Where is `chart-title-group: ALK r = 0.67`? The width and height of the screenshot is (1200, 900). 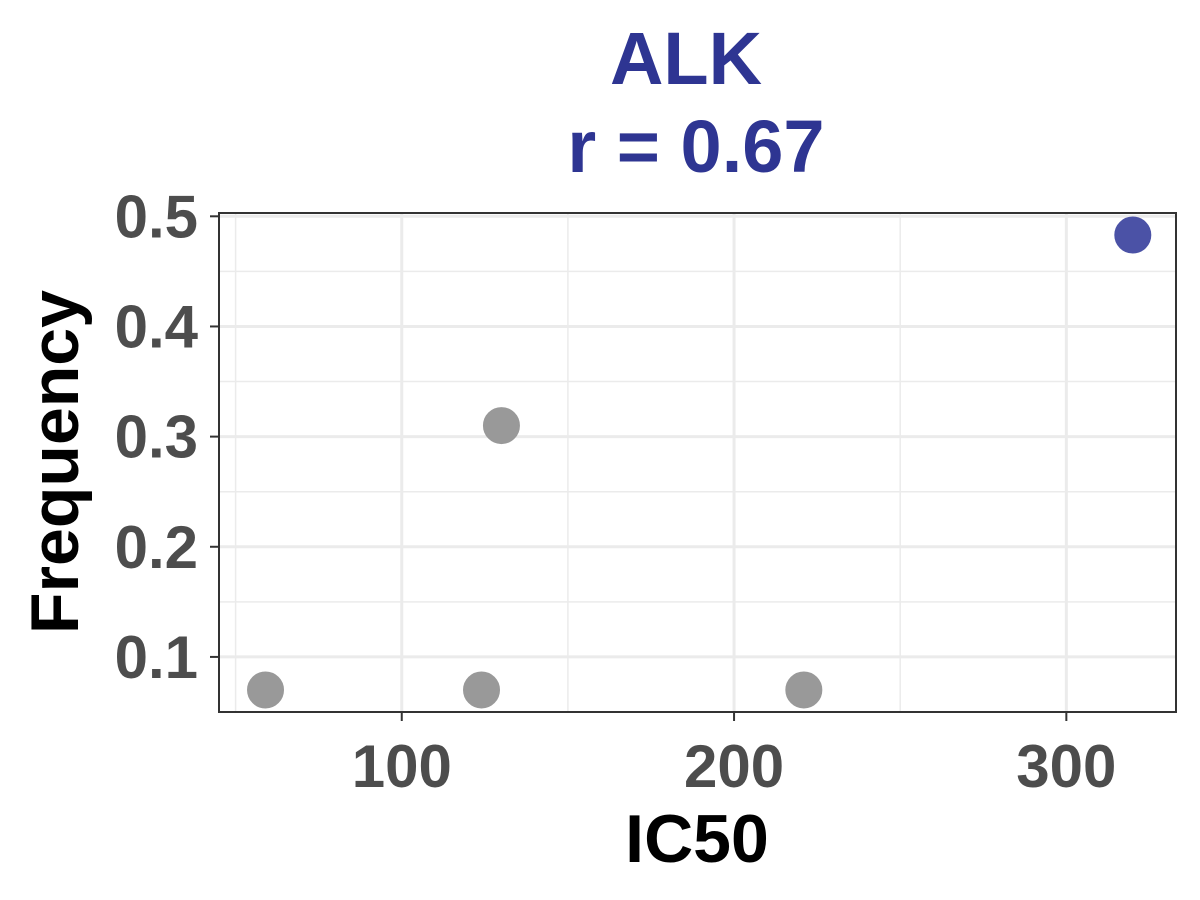
chart-title-group: ALK r = 0.67 is located at coordinates (695, 102).